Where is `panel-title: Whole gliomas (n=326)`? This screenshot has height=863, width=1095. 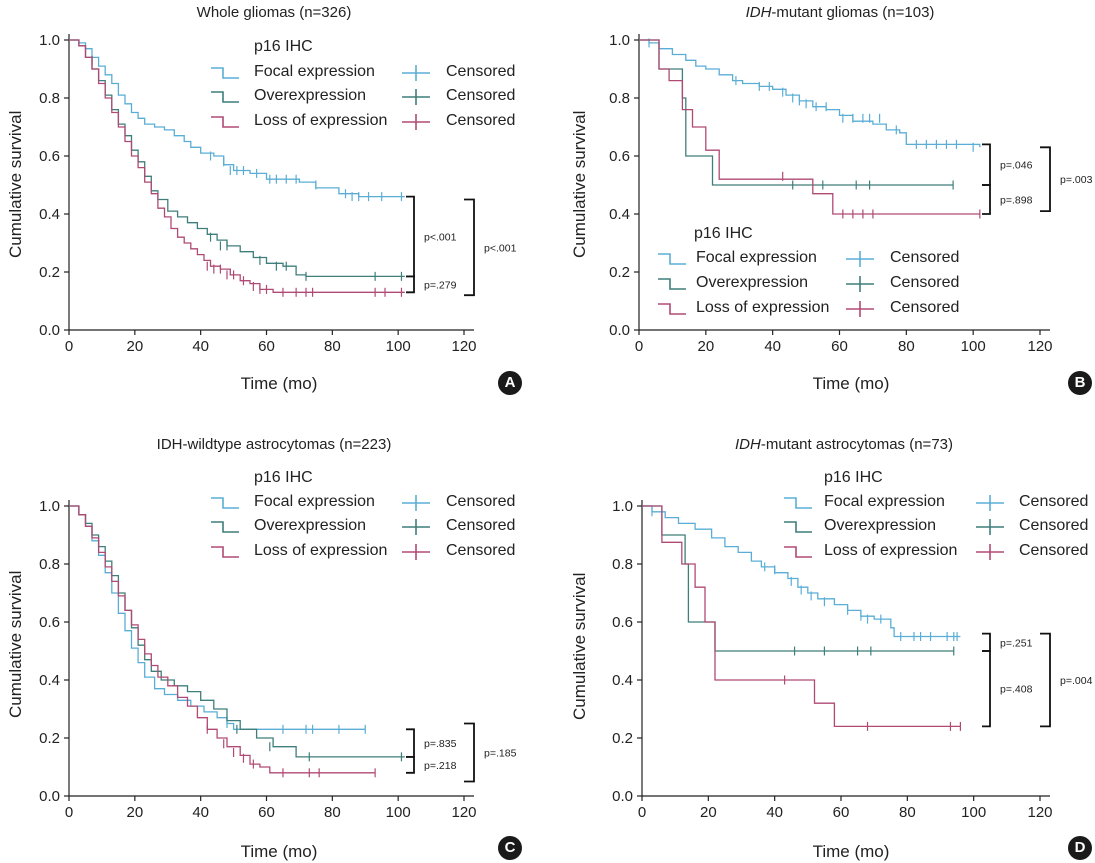
panel-title: Whole gliomas (n=326) is located at coordinates (274, 12).